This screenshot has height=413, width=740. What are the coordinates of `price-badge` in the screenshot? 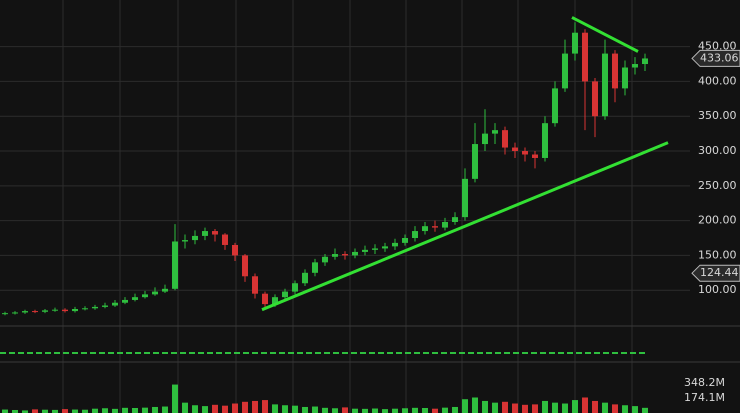 It's located at (715, 58).